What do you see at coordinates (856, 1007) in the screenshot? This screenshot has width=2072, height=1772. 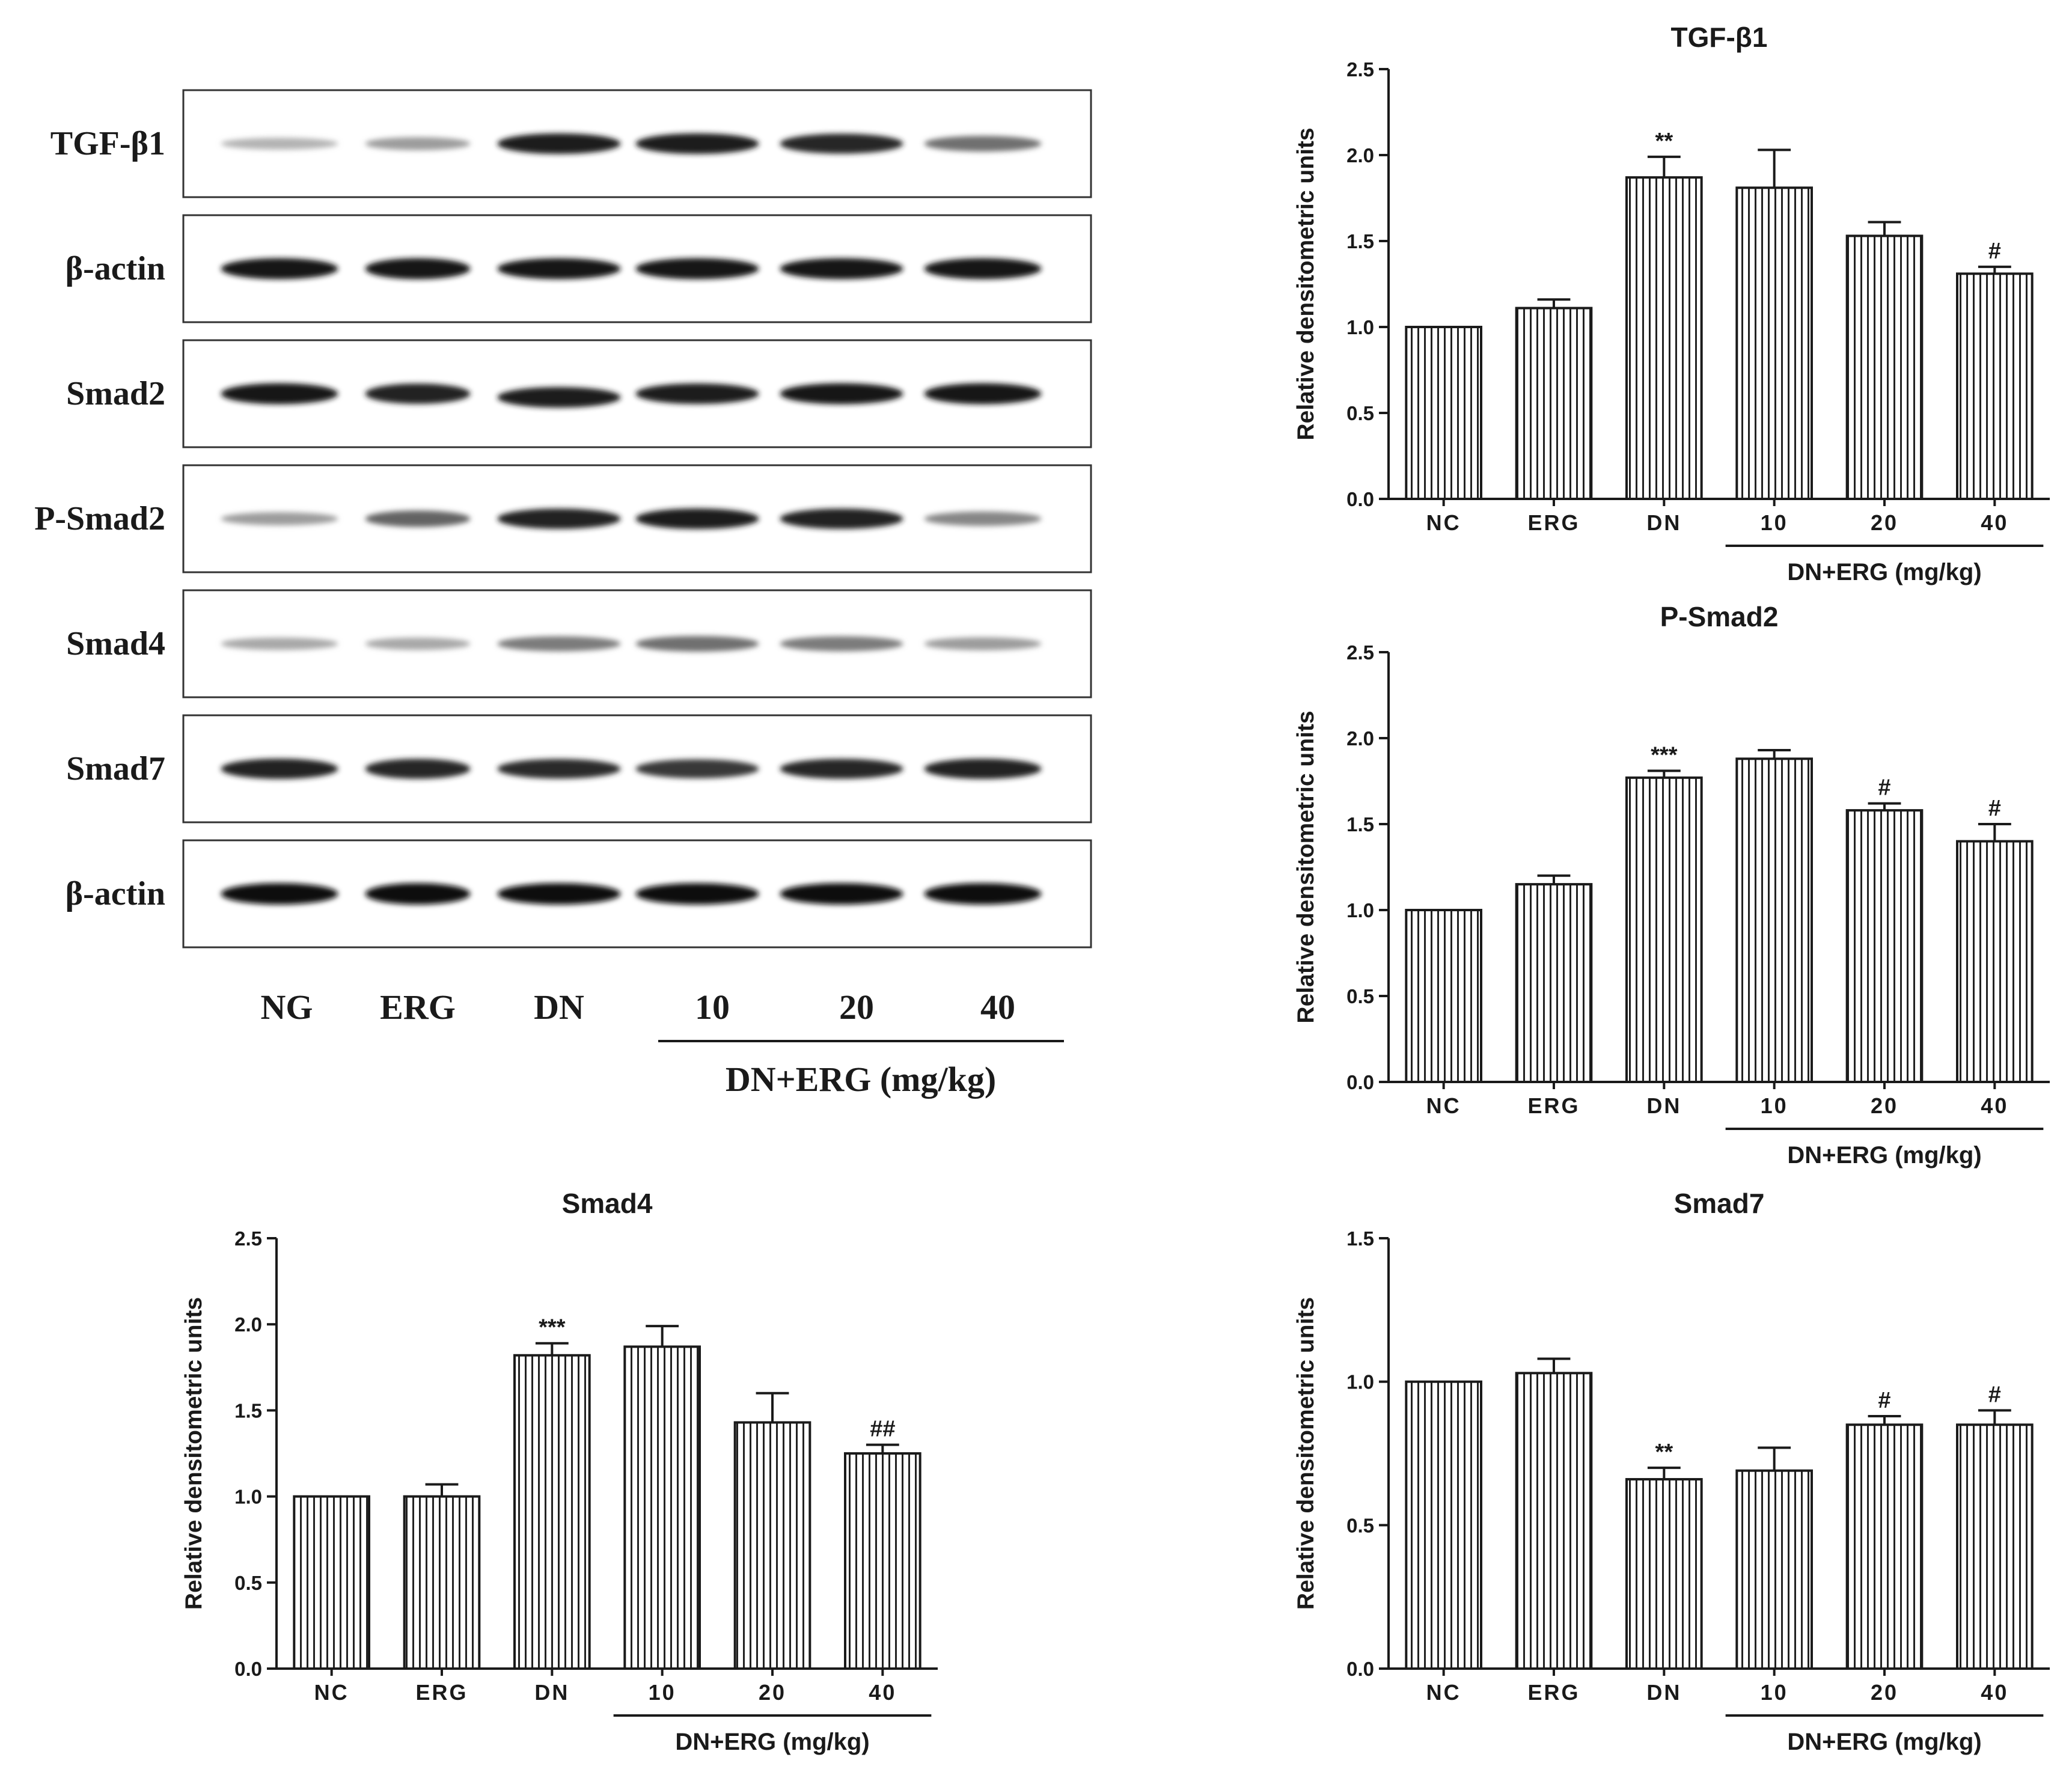 I see `blot-lane-label: 20` at bounding box center [856, 1007].